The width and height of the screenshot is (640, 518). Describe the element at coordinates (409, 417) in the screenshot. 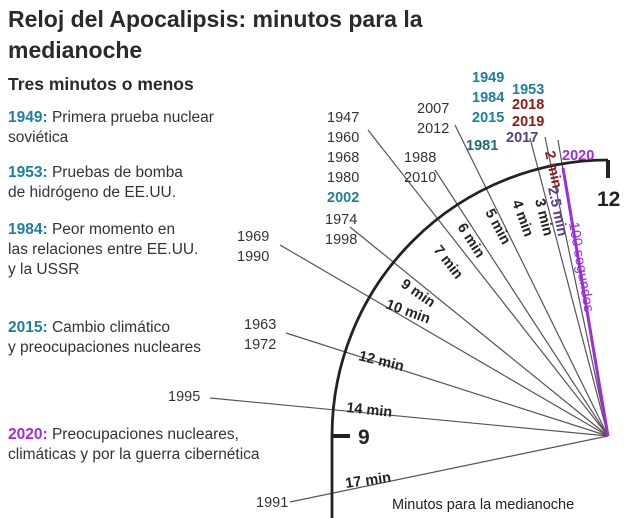

I see `spoke-14-min` at that location.